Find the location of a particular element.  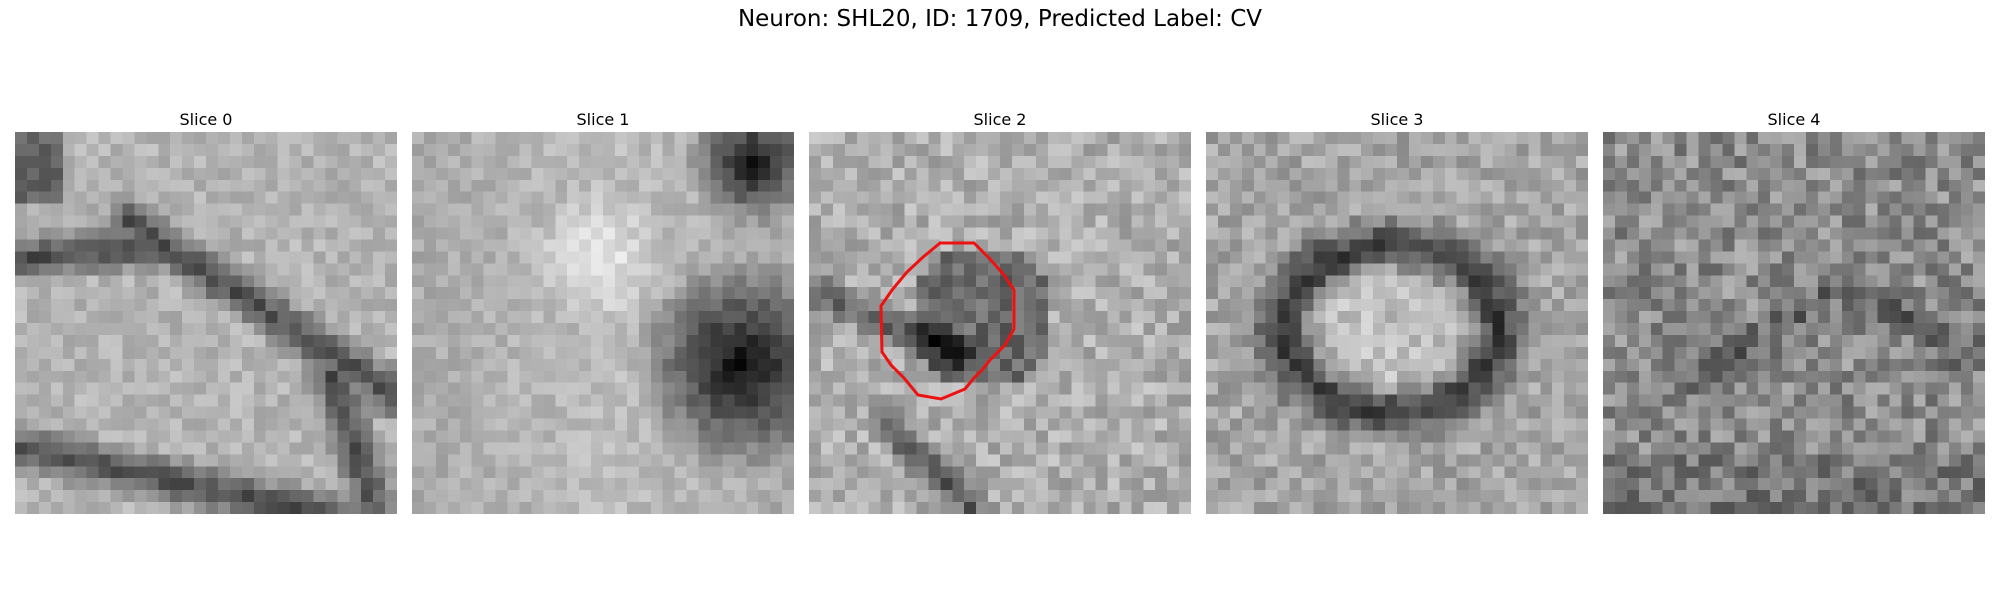

slice-title-3: Slice 3 is located at coordinates (1397, 119).